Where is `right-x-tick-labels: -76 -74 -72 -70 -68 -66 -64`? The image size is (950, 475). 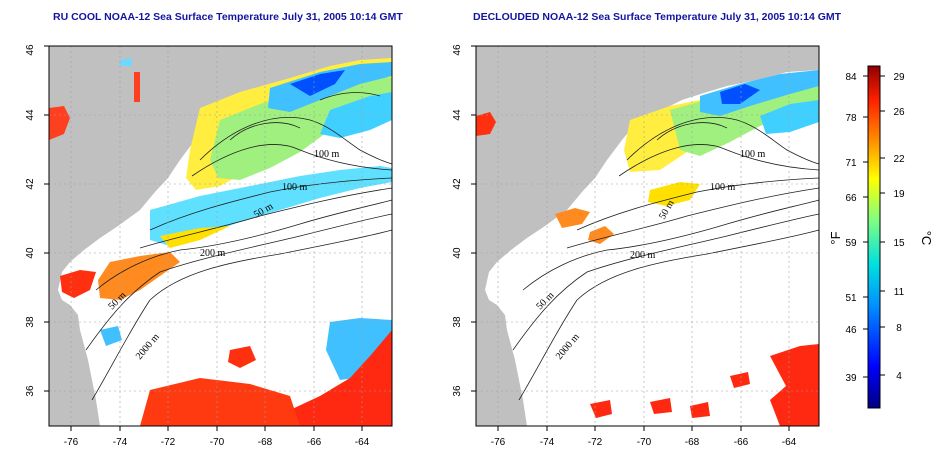
right-x-tick-labels: -76 -74 -72 -70 -68 -66 -64 is located at coordinates (644, 442).